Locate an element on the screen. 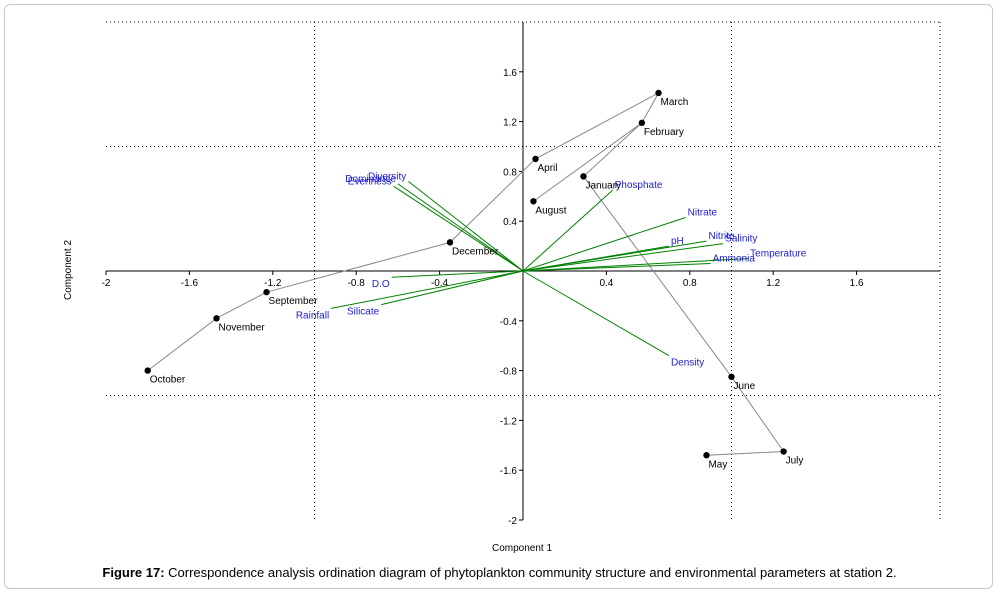 The width and height of the screenshot is (999, 596). variable-label: Evenness is located at coordinates (370, 181).